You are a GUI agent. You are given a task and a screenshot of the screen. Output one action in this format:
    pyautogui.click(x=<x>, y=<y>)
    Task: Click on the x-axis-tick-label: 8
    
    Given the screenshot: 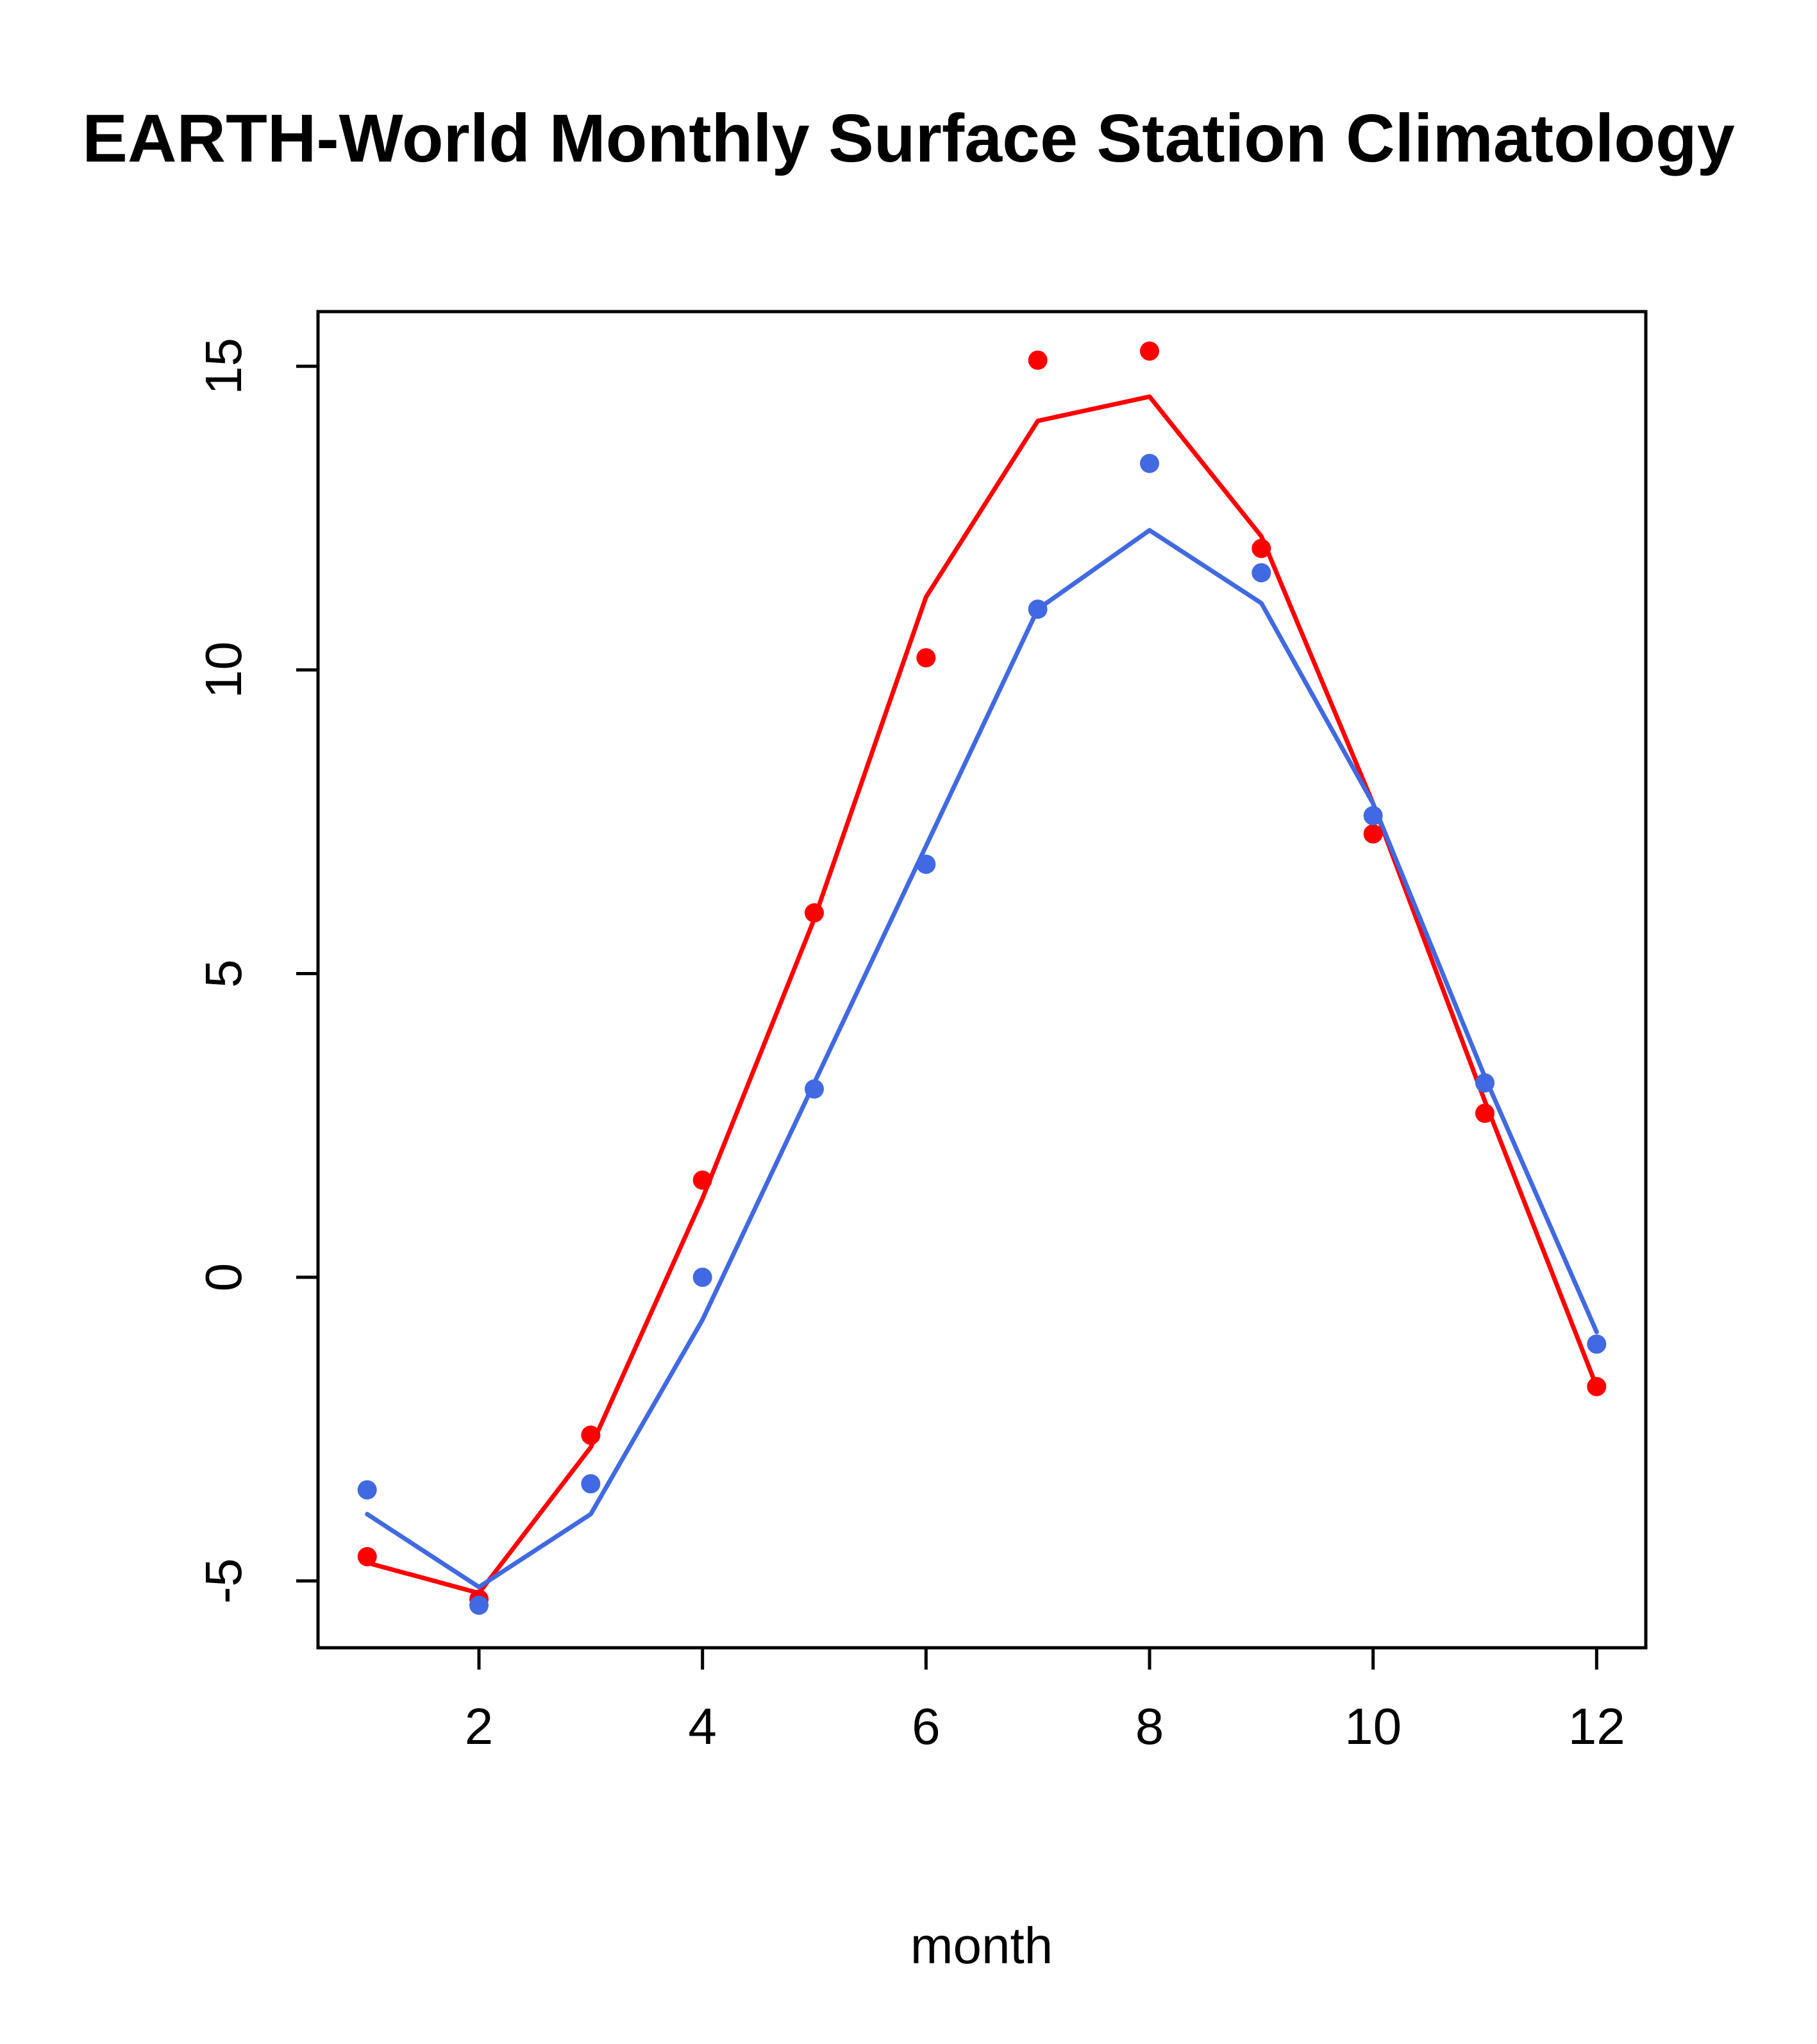 What is the action you would take?
    pyautogui.click(x=1149, y=1727)
    